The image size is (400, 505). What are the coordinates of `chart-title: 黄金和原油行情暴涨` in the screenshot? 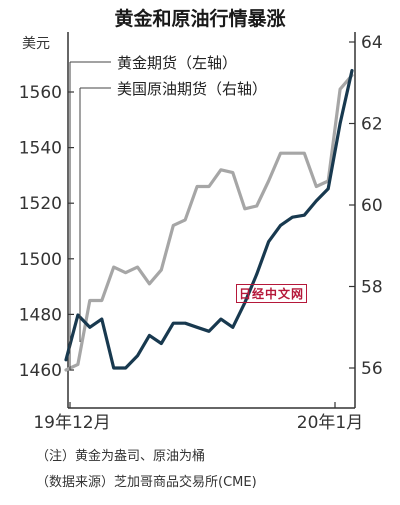 It's located at (200, 19).